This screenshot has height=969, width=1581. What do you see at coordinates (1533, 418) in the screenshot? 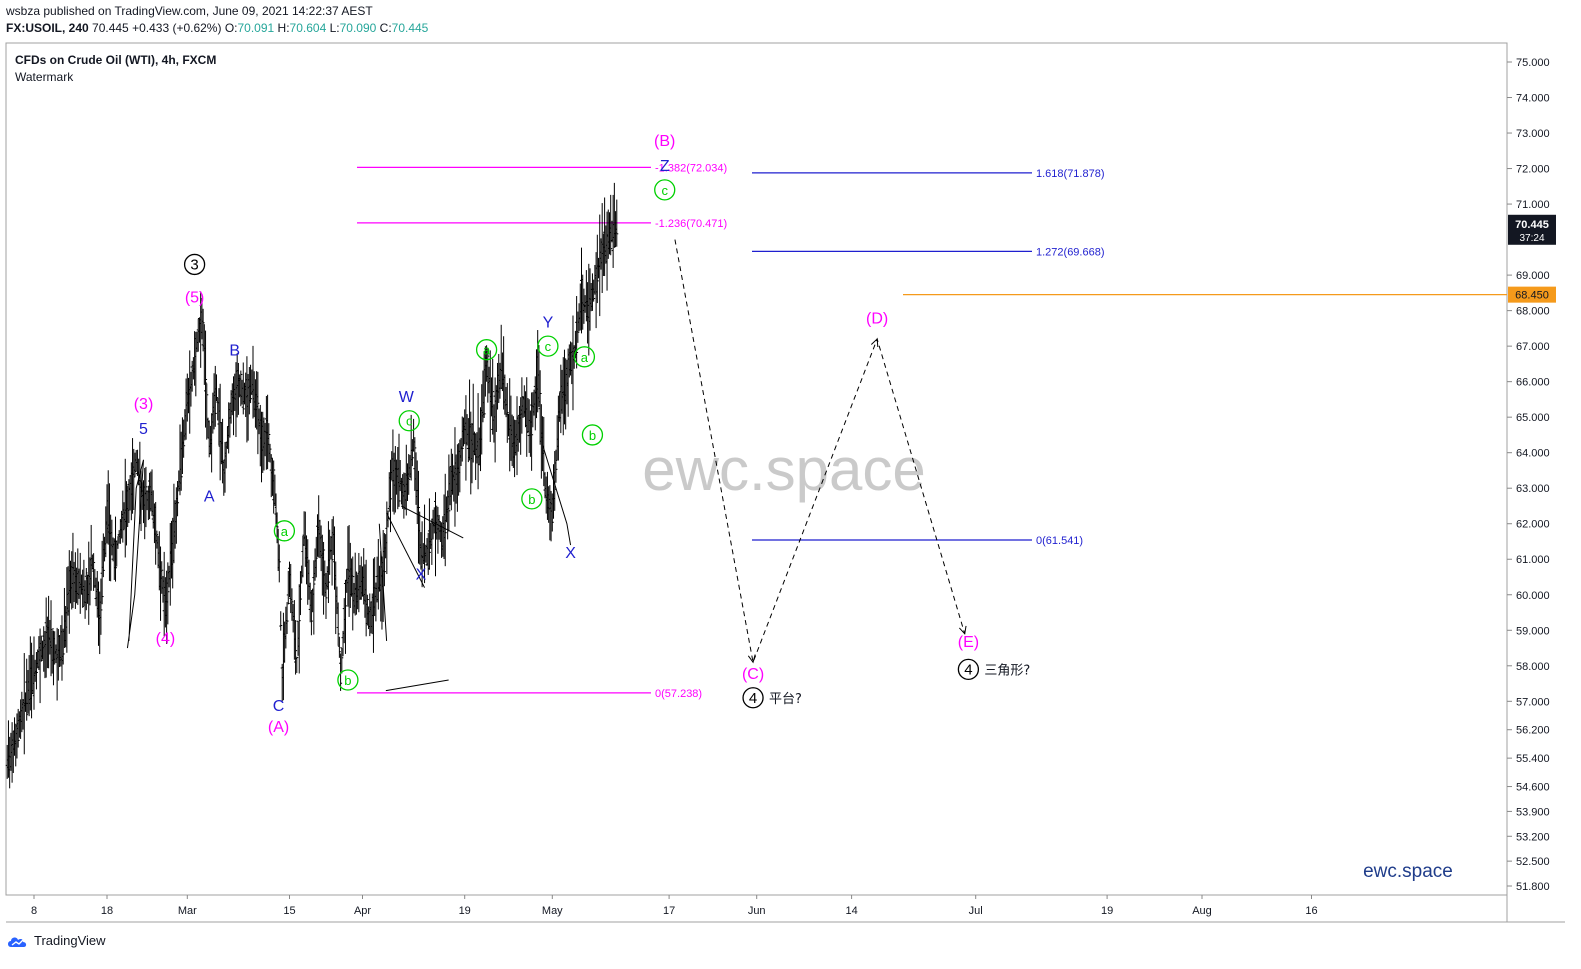
I see `y-tick-label: 65.000` at bounding box center [1533, 418].